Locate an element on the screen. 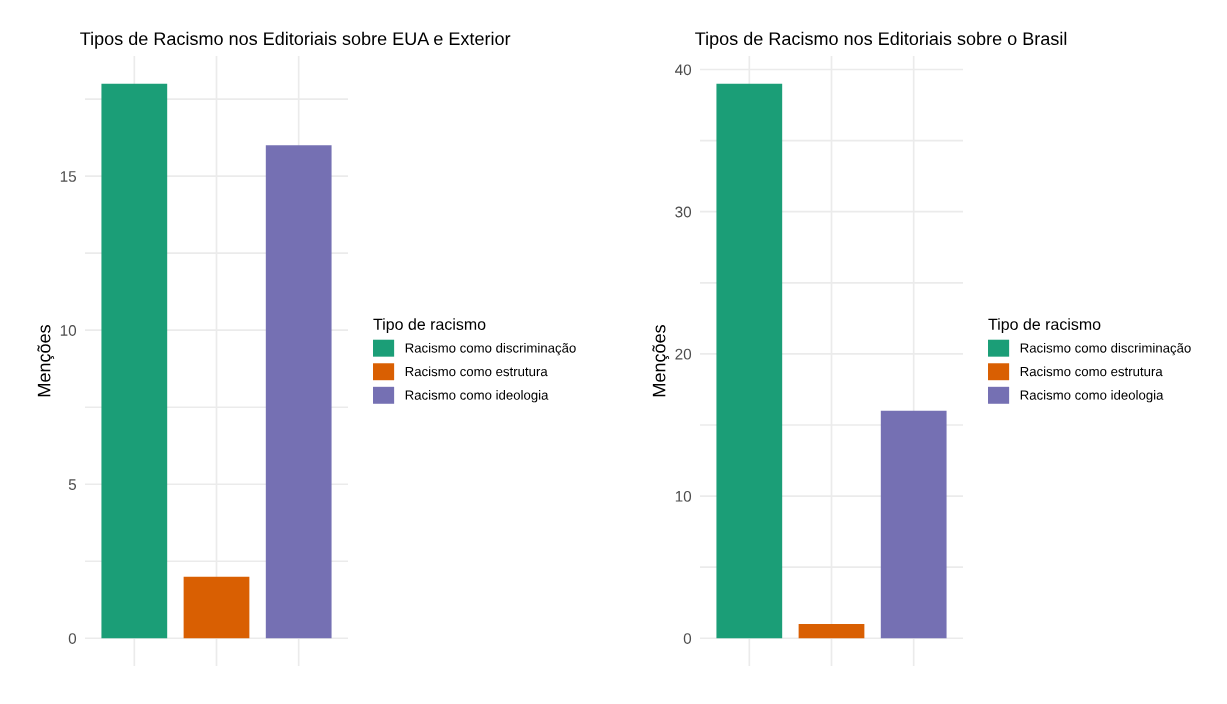 This screenshot has height=704, width=1227. y-tick-label: 20 is located at coordinates (683, 354).